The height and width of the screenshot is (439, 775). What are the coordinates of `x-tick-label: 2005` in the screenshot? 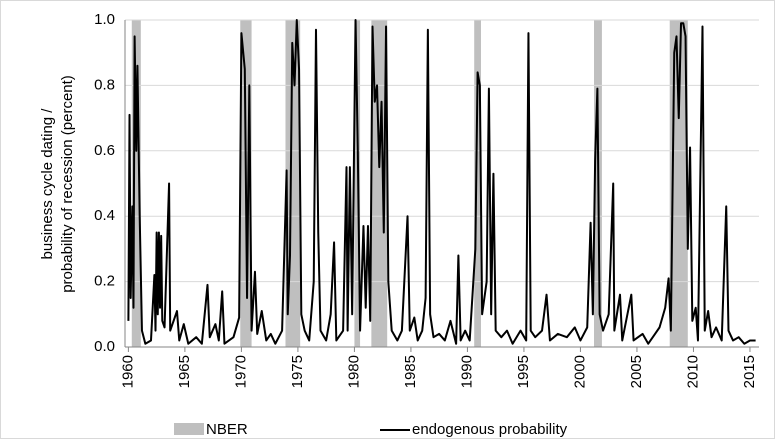 It's located at (636, 371).